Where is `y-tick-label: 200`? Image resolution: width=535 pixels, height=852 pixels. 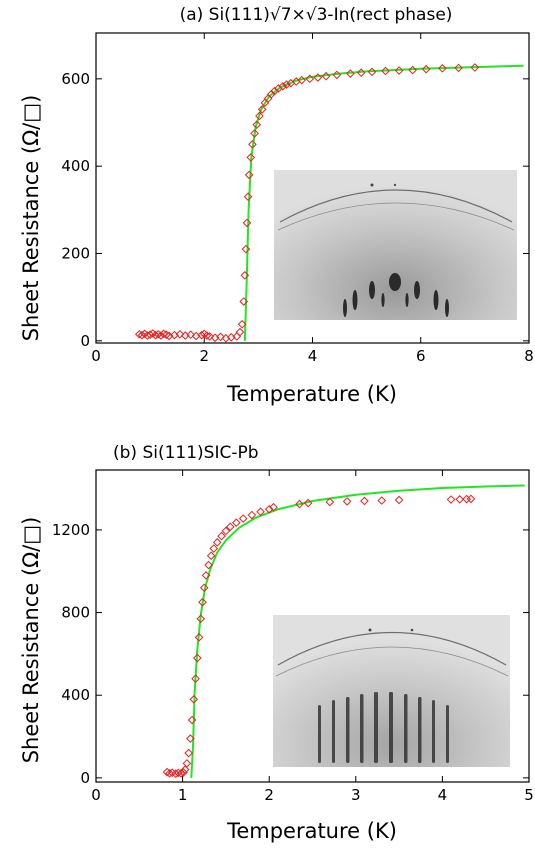 y-tick-label: 200 is located at coordinates (75, 253).